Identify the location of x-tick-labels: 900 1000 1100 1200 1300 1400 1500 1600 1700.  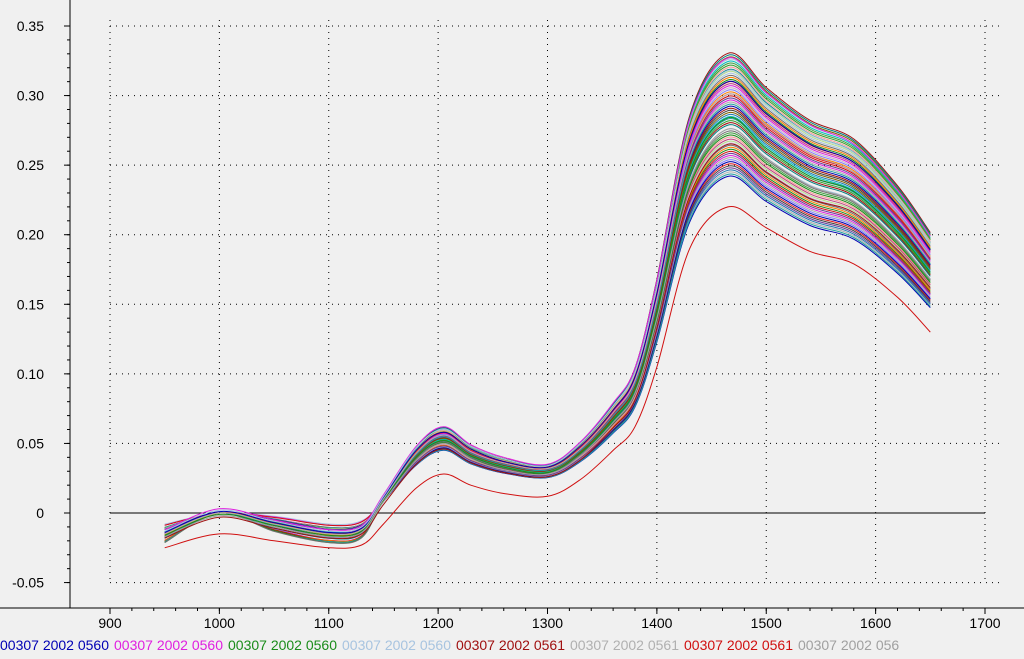
(549, 623).